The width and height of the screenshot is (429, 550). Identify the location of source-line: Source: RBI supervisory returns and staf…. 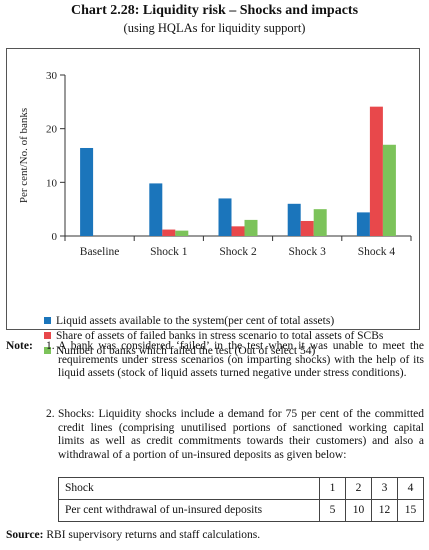
(133, 535).